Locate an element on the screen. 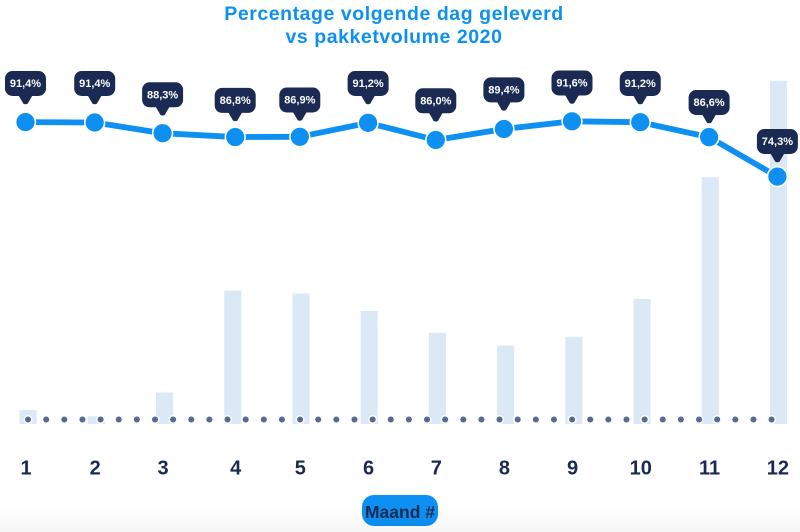 Image resolution: width=800 pixels, height=532 pixels. svg-text: 7 is located at coordinates (436, 469).